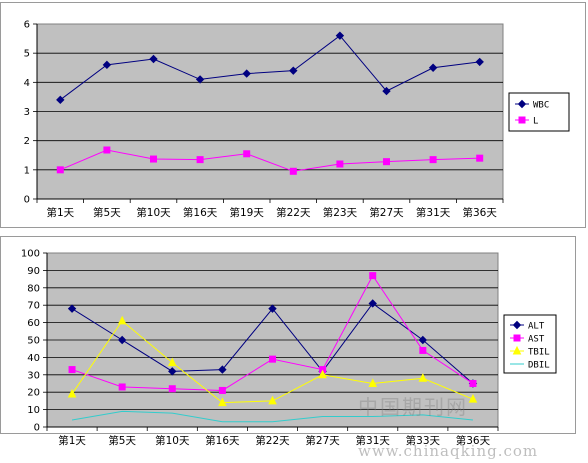  What do you see at coordinates (33, 288) in the screenshot?
I see `y-tick-label: 80` at bounding box center [33, 288].